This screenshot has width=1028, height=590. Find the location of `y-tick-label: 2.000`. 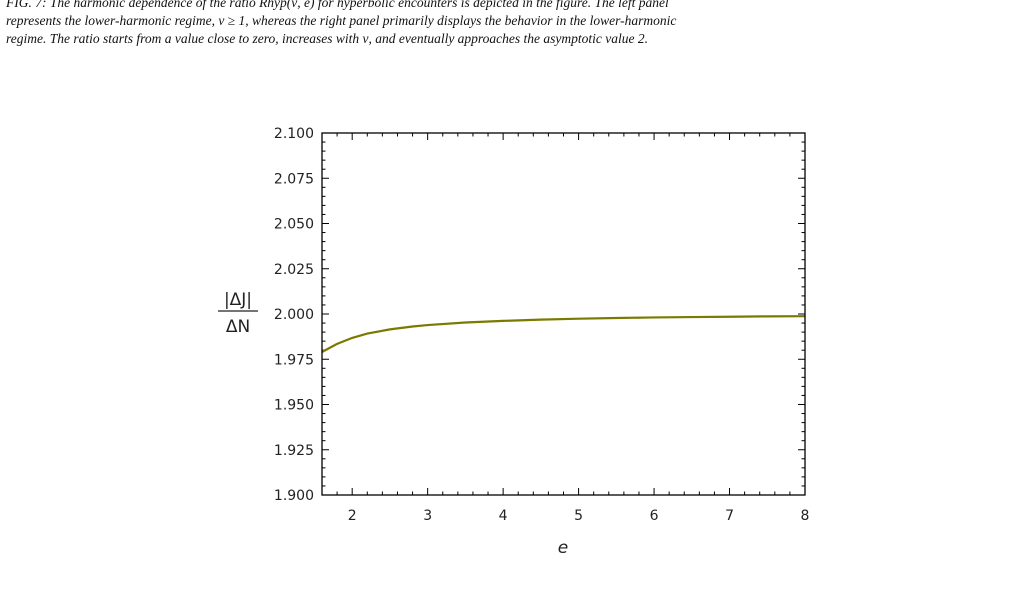

y-tick-label: 2.000 is located at coordinates (294, 315).